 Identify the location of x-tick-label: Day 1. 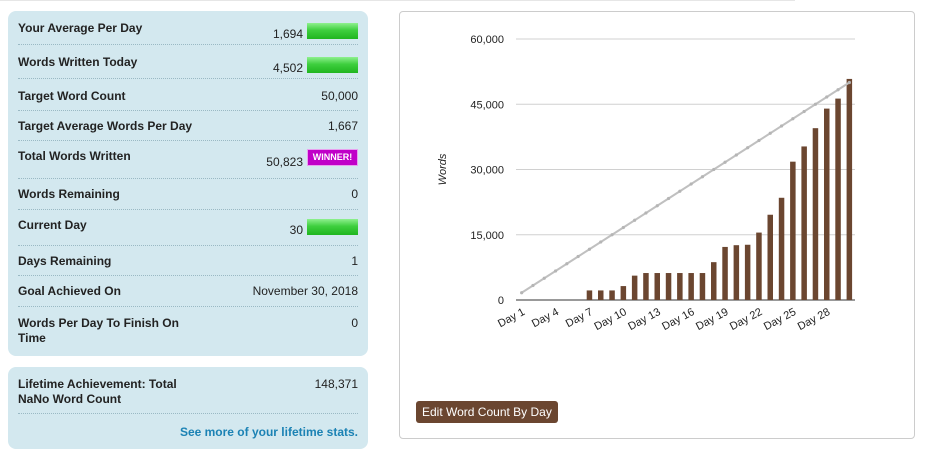
(511, 318).